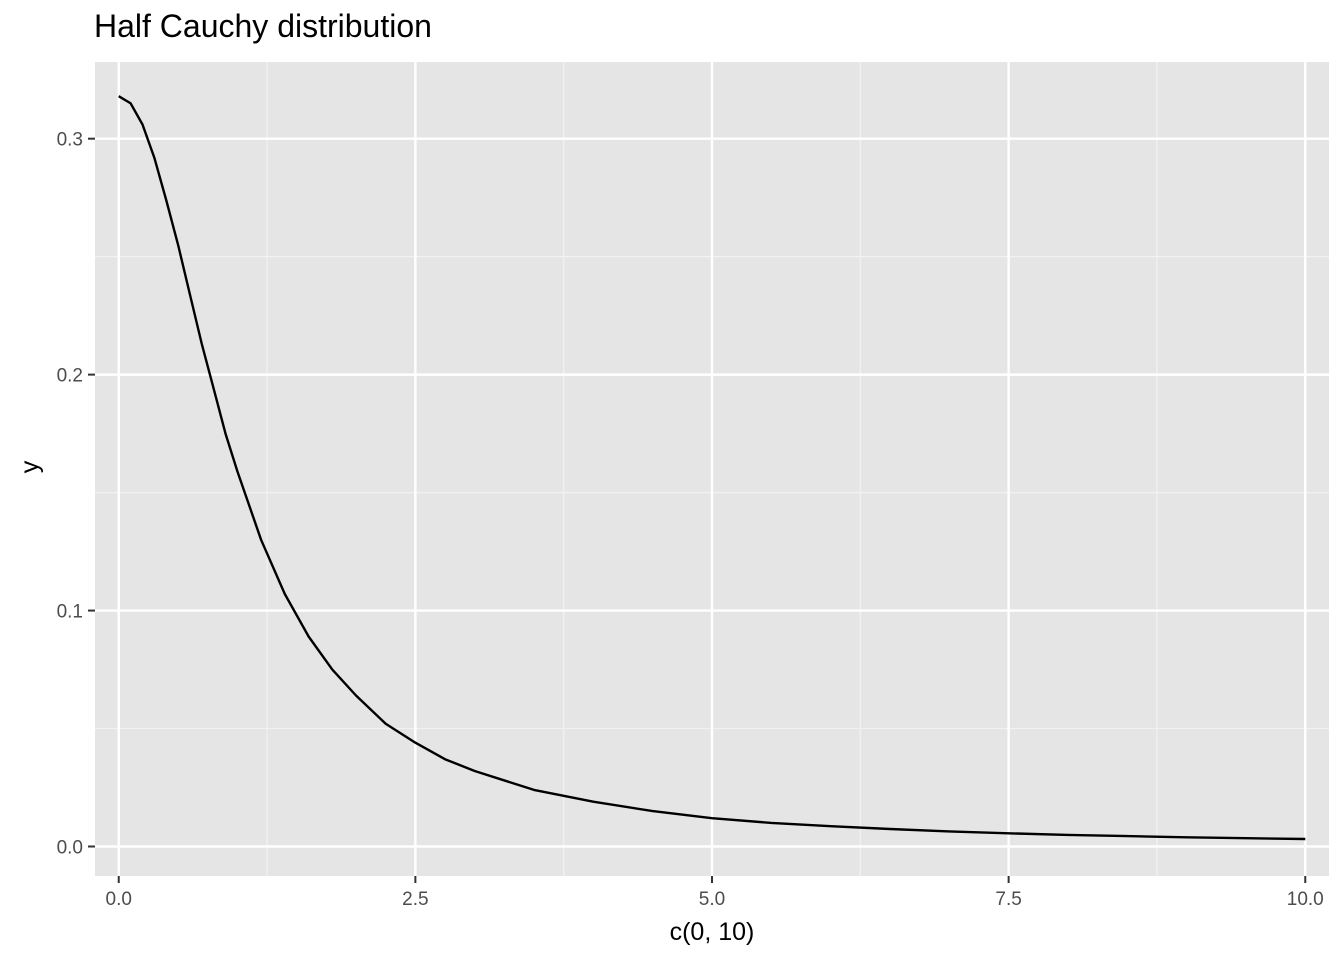 The height and width of the screenshot is (960, 1344). Describe the element at coordinates (263, 26) in the screenshot. I see `chart-title: Half Cauchy distribution` at that location.